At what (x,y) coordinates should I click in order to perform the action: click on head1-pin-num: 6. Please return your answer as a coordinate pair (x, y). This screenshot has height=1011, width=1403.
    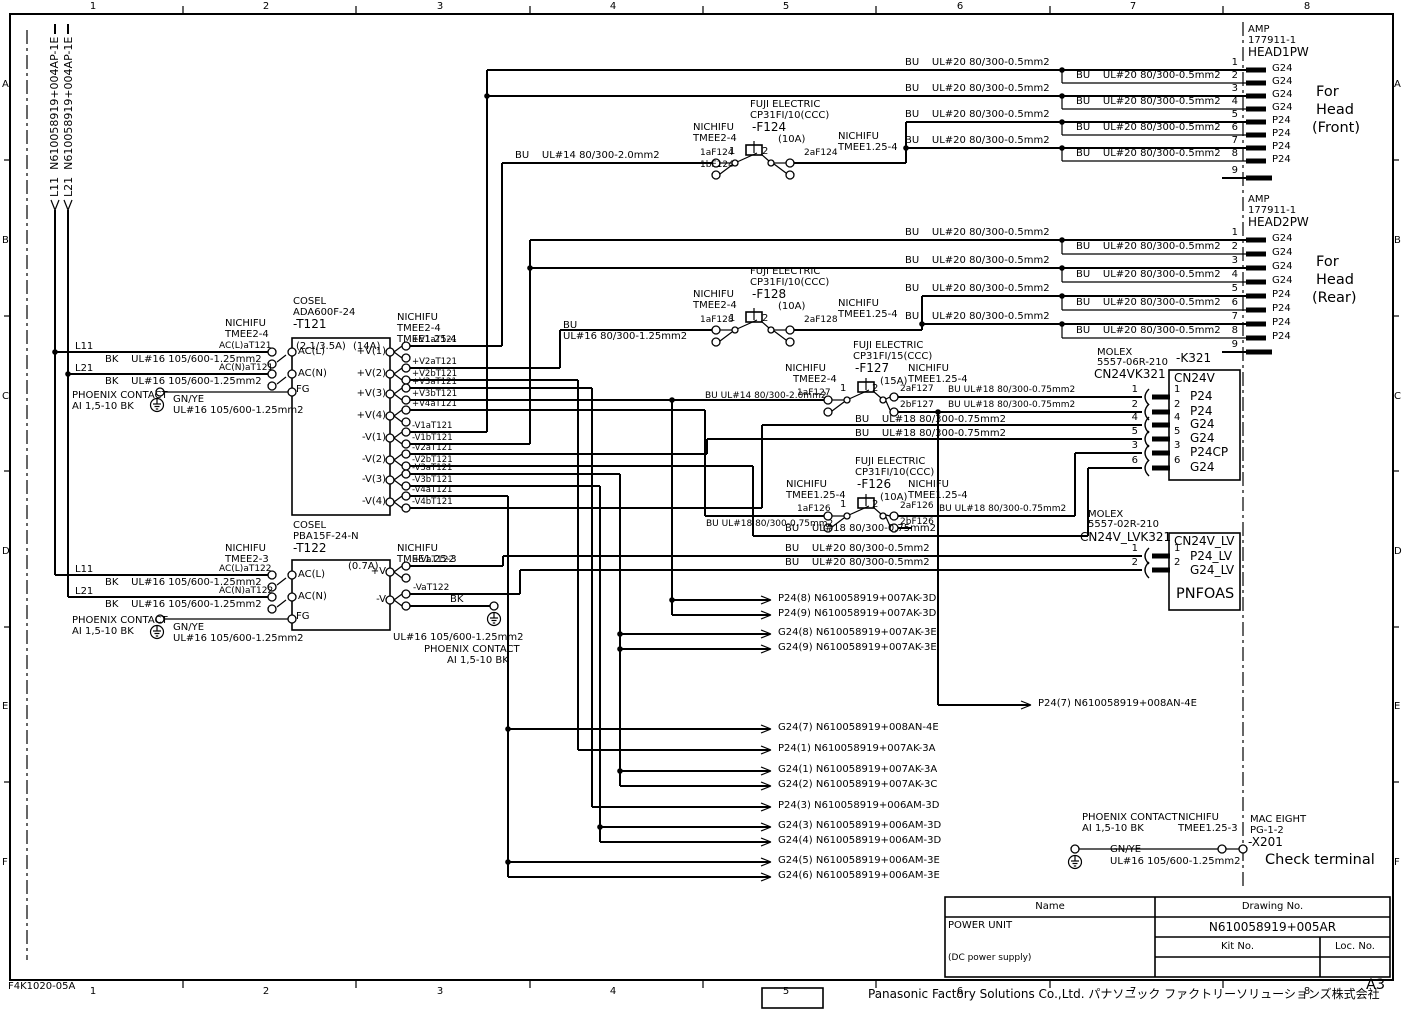
    Looking at the image, I should click on (1234, 127).